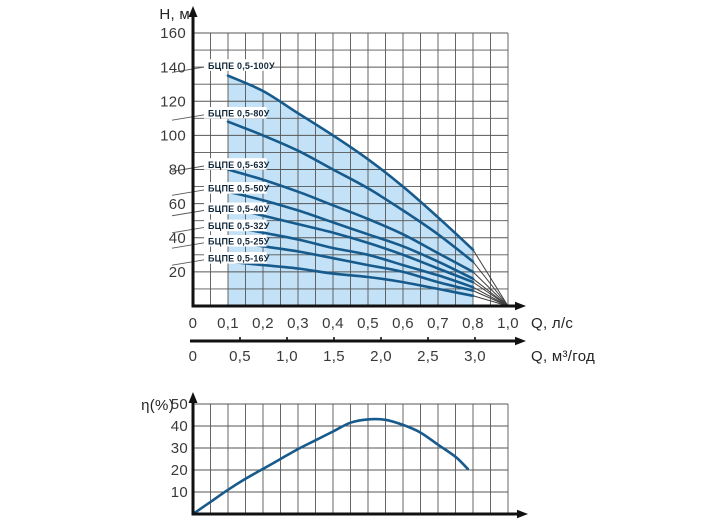  I want to click on secondary-tick-label: 3,0, so click(475, 356).